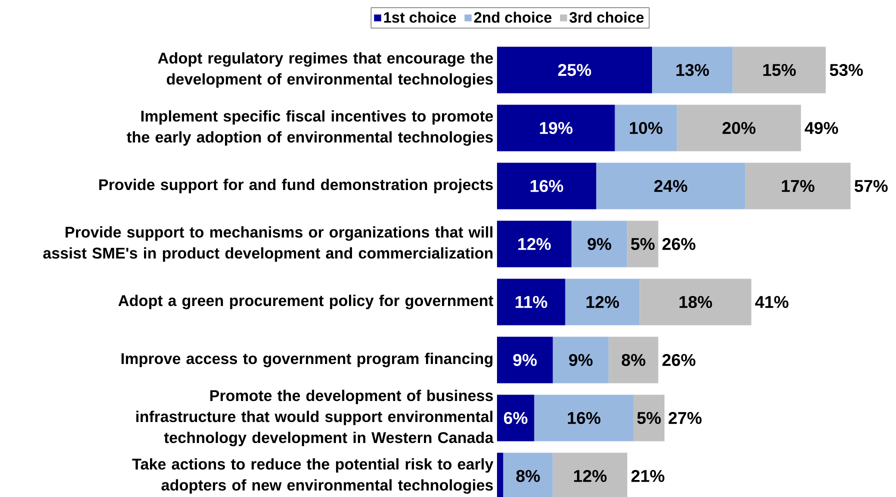  What do you see at coordinates (420, 17) in the screenshot?
I see `legend-label: 1st choice` at bounding box center [420, 17].